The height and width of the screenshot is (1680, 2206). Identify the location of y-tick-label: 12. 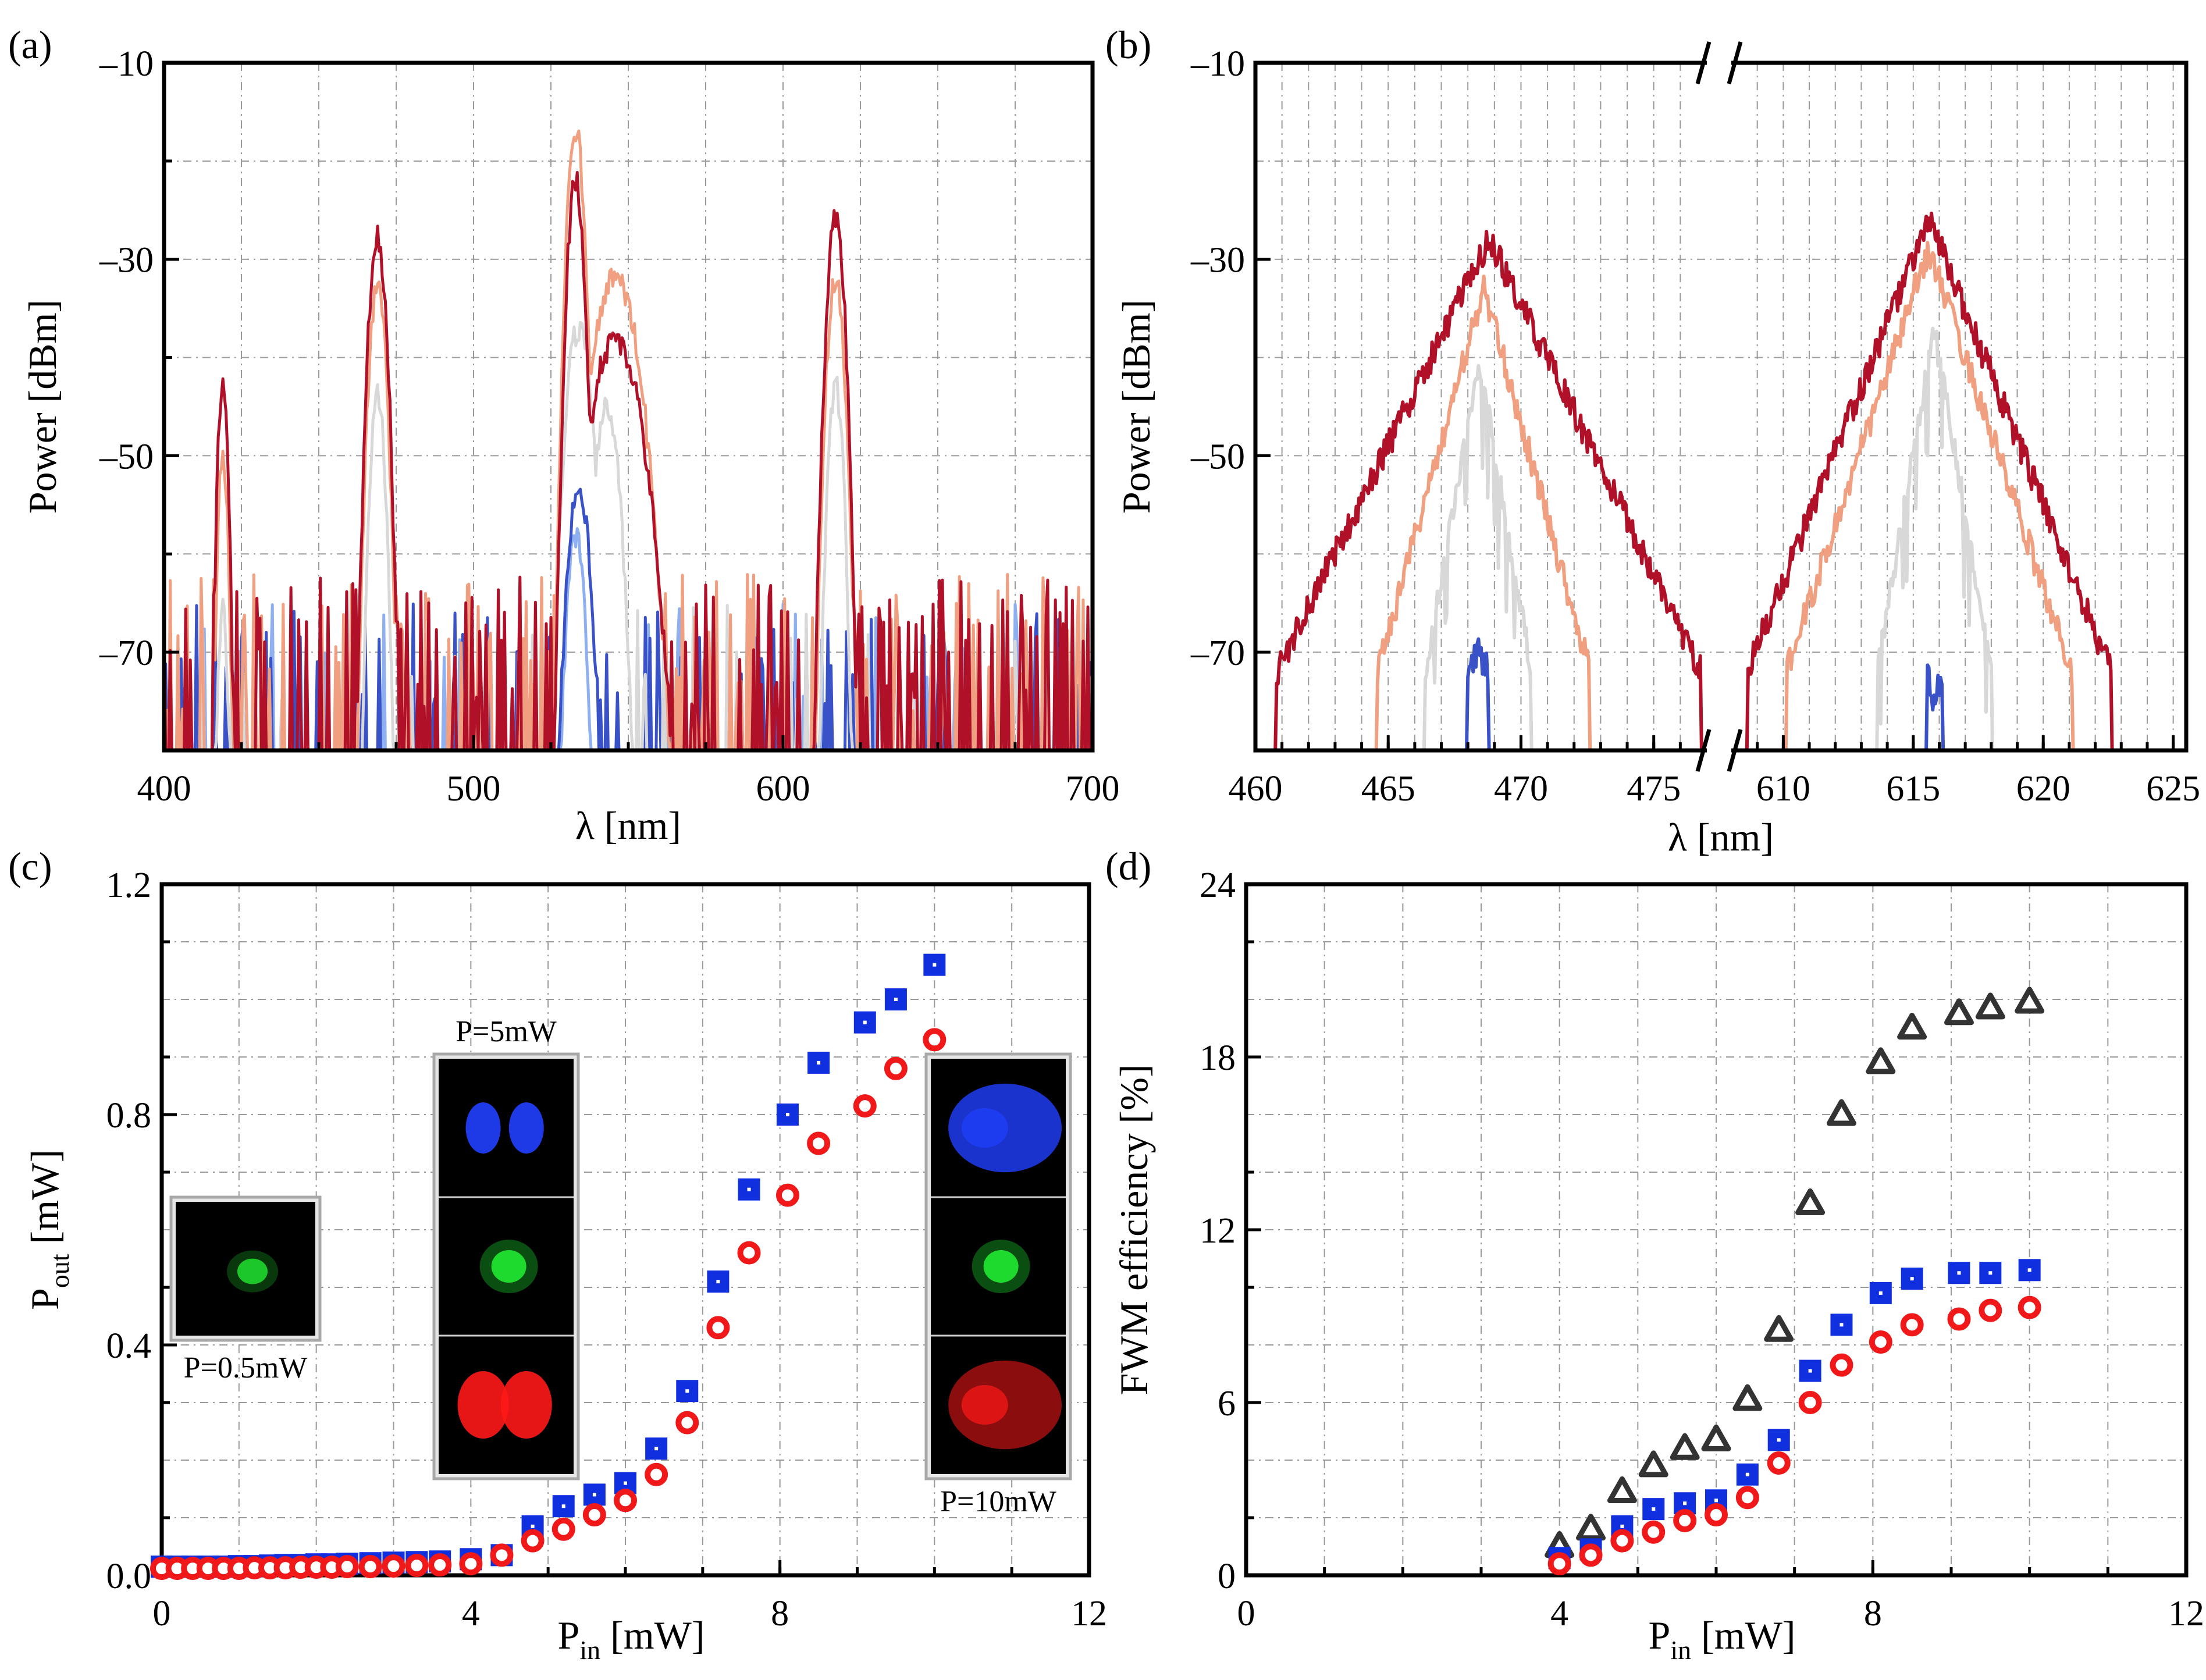
(1218, 1231).